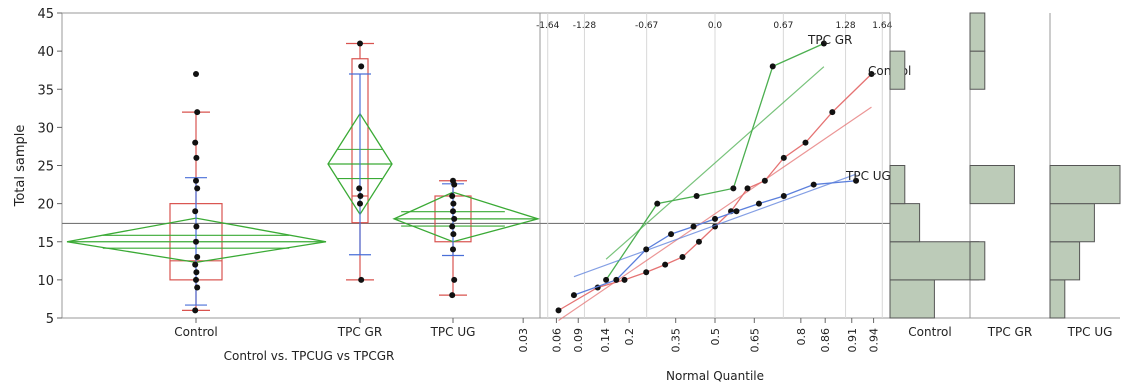 The height and width of the screenshot is (386, 1121). Describe the element at coordinates (45, 167) in the screenshot. I see `y-tick-label: 25` at that location.